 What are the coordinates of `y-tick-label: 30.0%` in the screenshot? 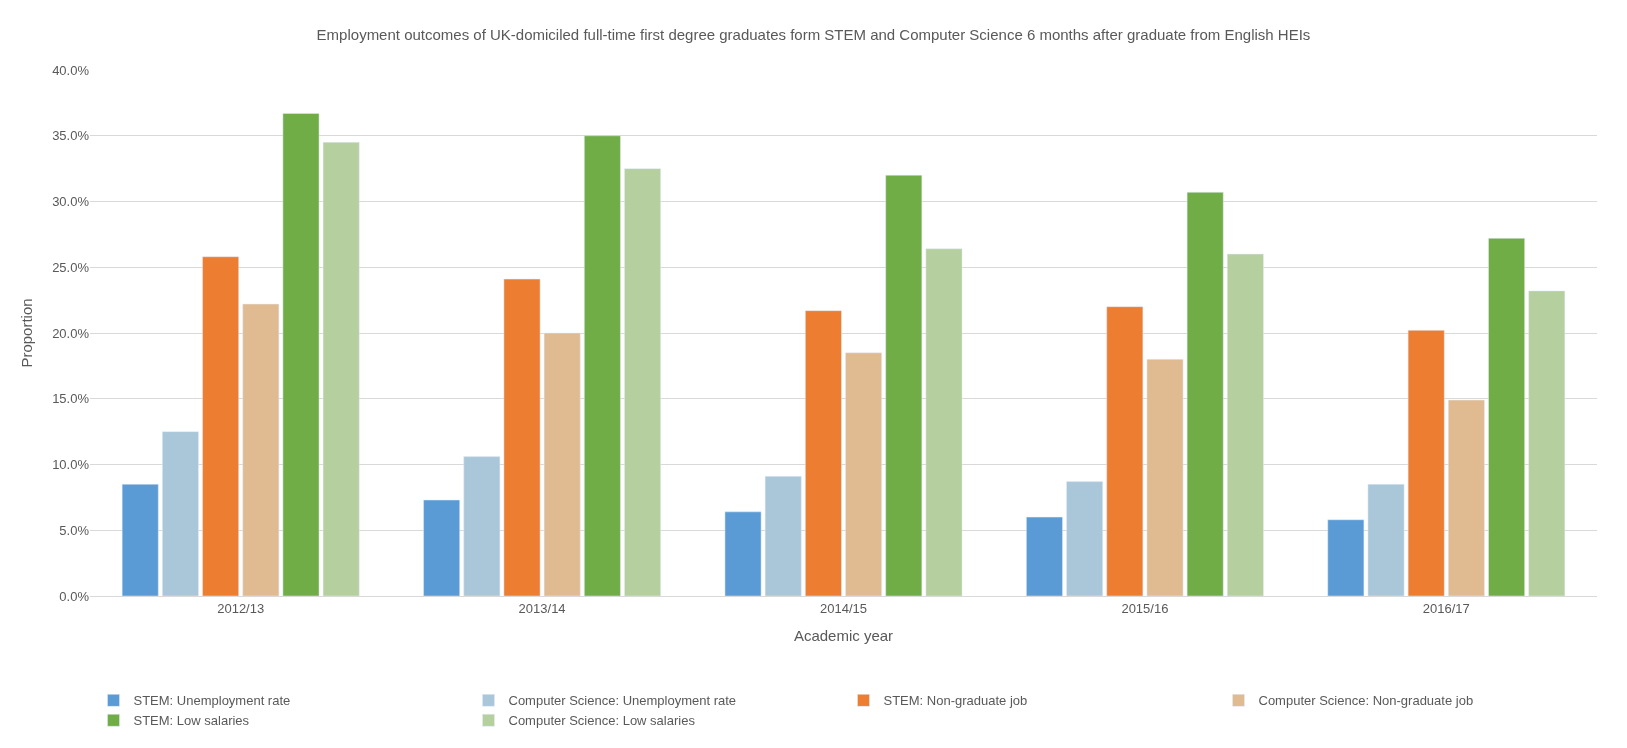 It's located at (71, 202).